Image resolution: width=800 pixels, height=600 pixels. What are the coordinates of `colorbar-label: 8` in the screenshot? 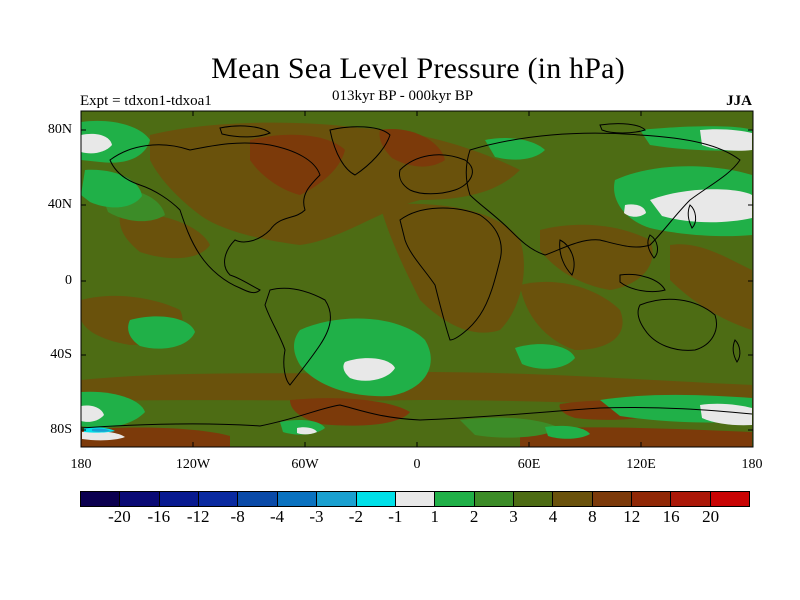 It's located at (592, 516).